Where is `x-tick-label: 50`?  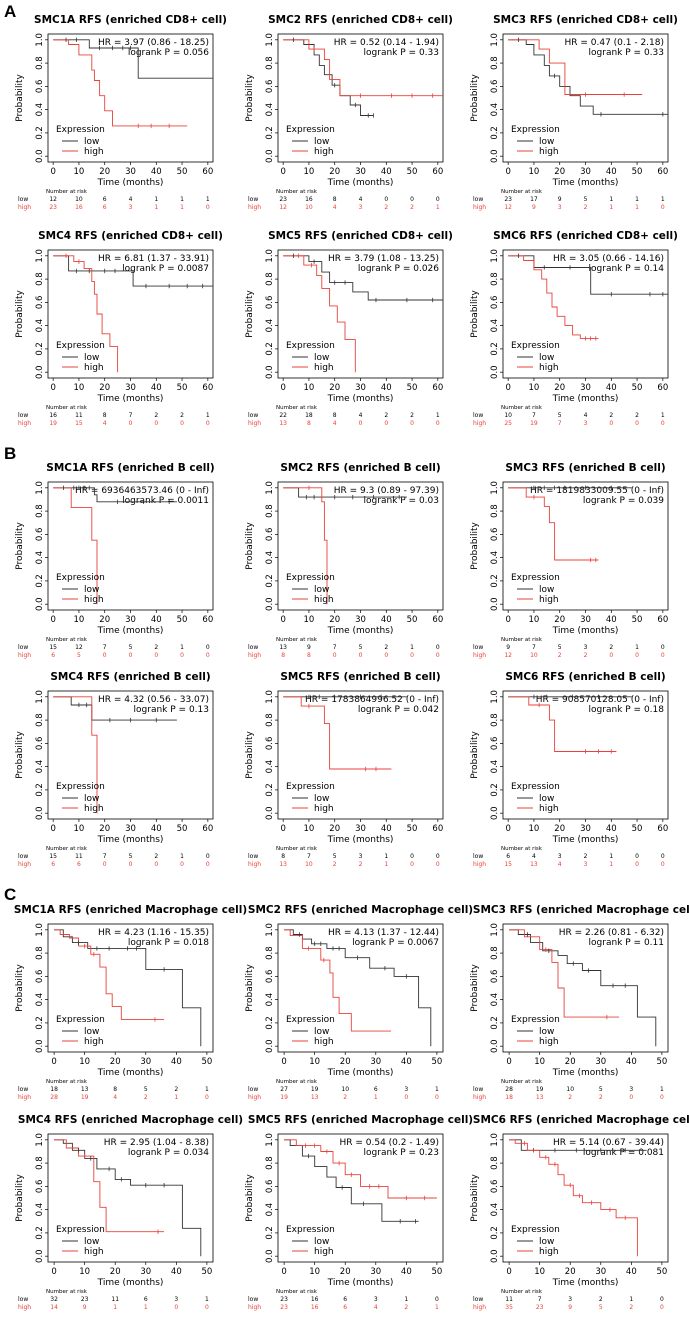
x-tick-label: 50 is located at coordinates (182, 172).